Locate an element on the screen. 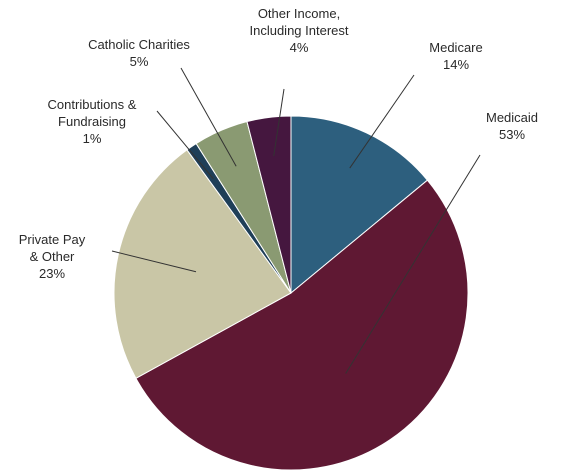 The width and height of the screenshot is (563, 472). slice-percent-label: 1% is located at coordinates (92, 138).